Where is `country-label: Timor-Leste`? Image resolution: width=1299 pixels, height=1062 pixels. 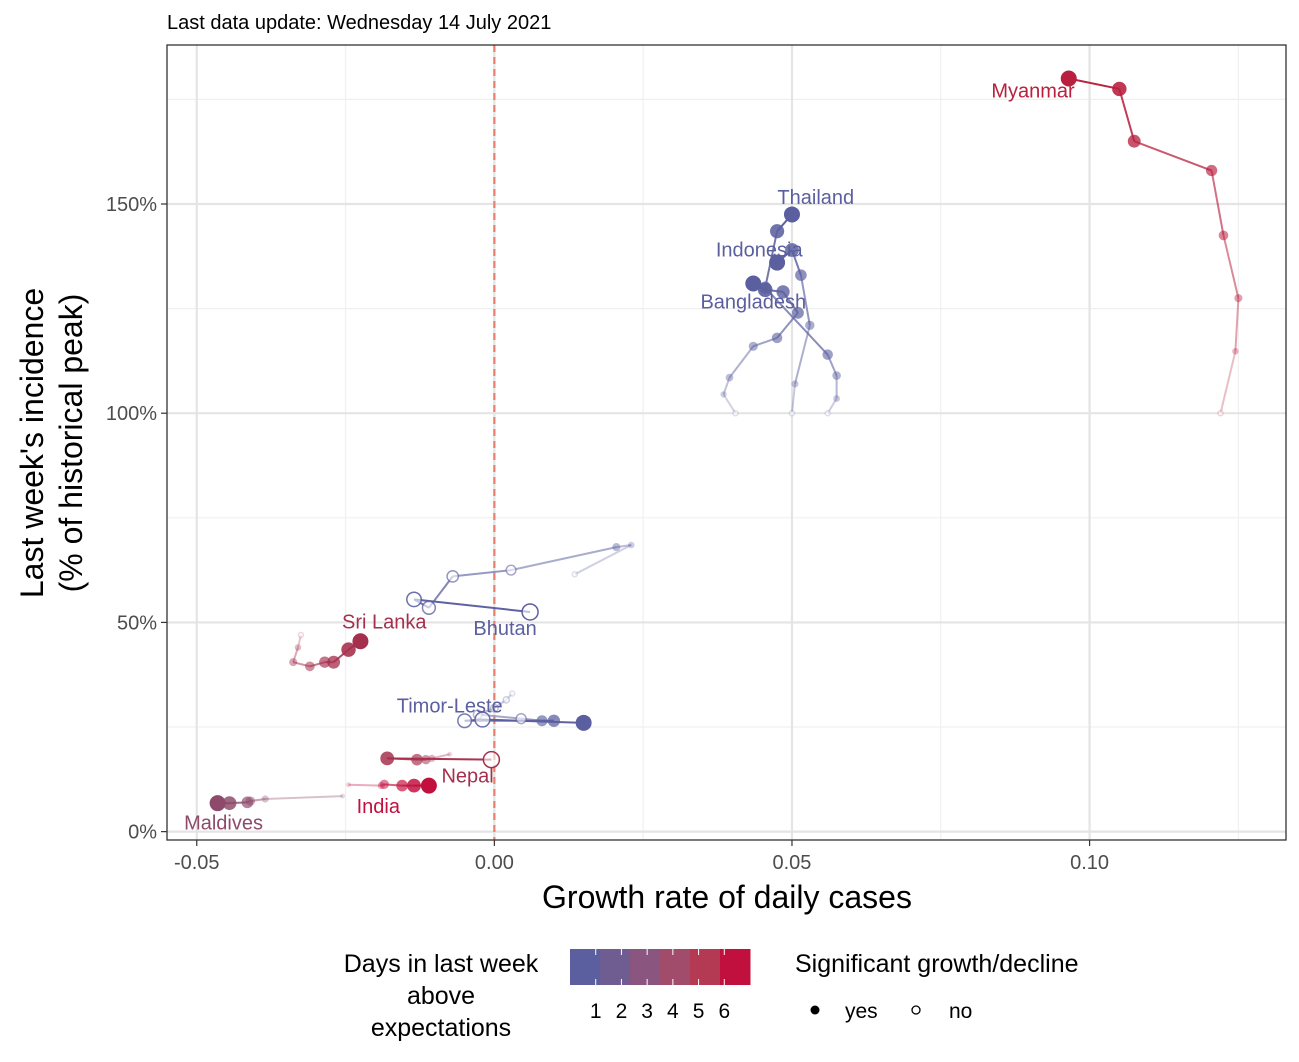
country-label: Timor-Leste is located at coordinates (450, 706).